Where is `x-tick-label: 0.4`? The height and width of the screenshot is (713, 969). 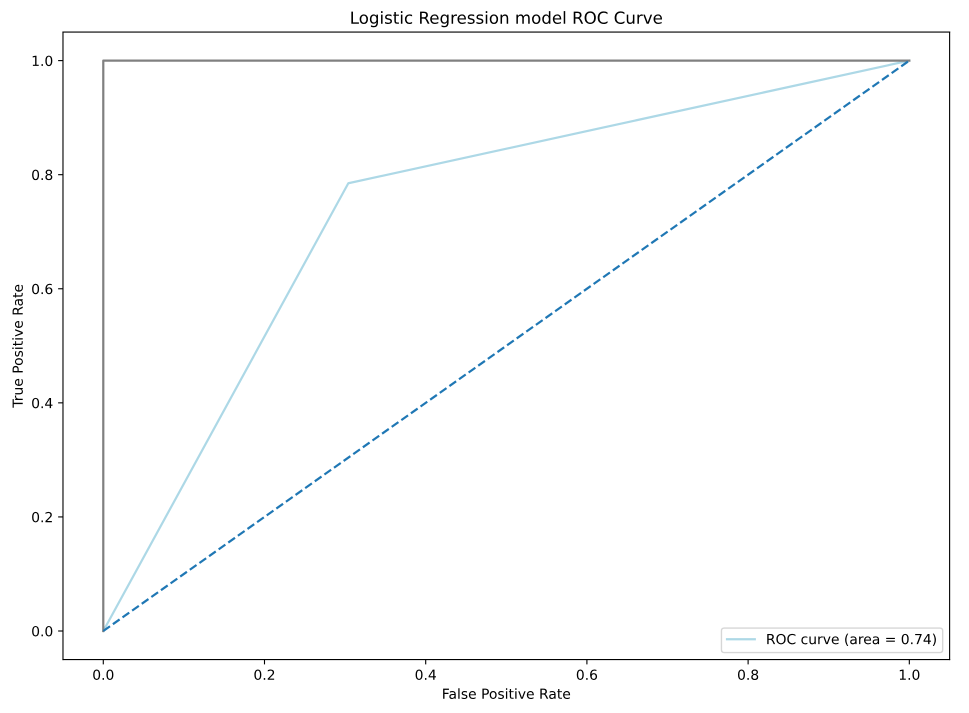
x-tick-label: 0.4 is located at coordinates (426, 674).